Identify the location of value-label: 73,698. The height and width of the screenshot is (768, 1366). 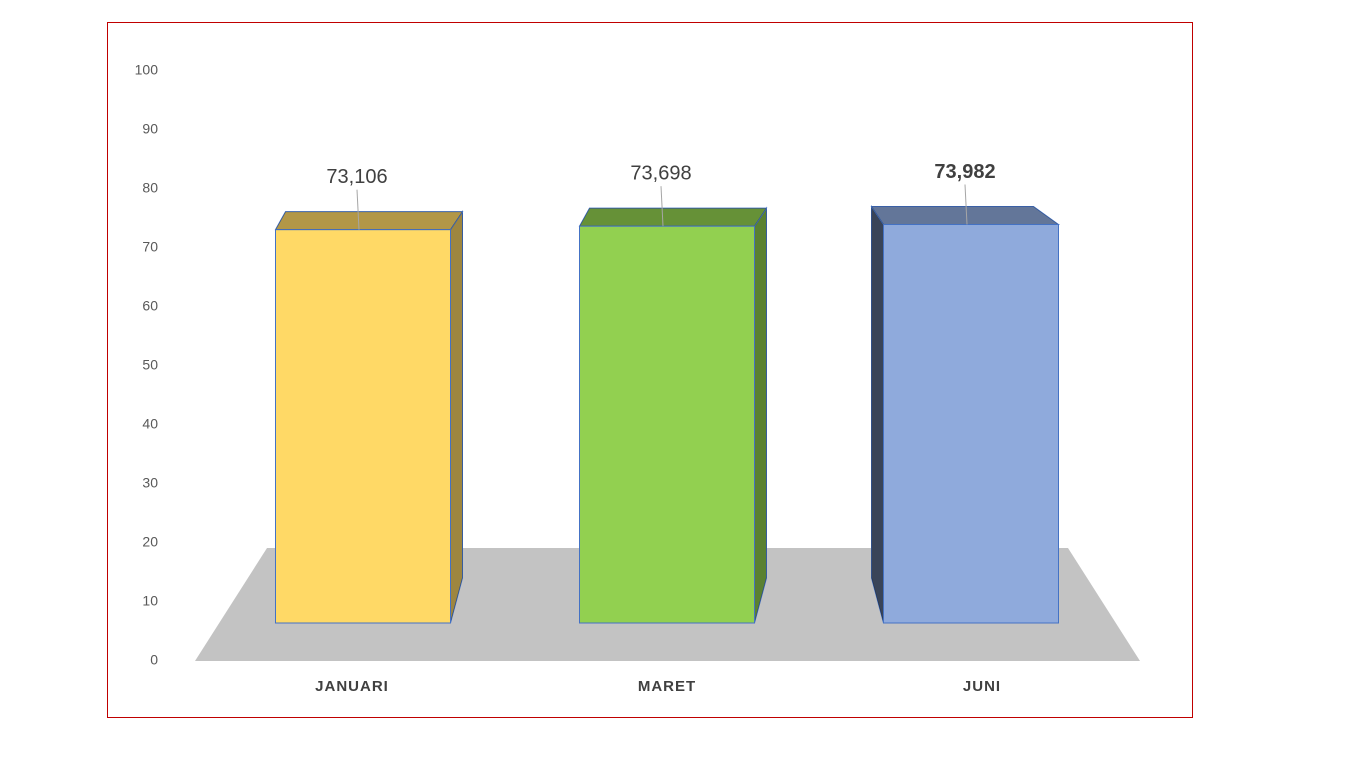
(660, 173).